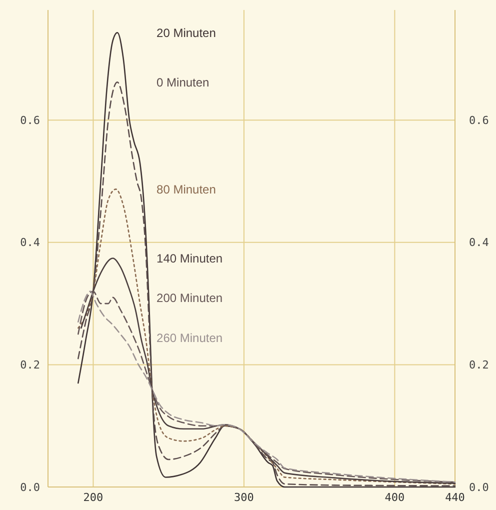  What do you see at coordinates (93, 497) in the screenshot?
I see `x-tick-label: 200` at bounding box center [93, 497].